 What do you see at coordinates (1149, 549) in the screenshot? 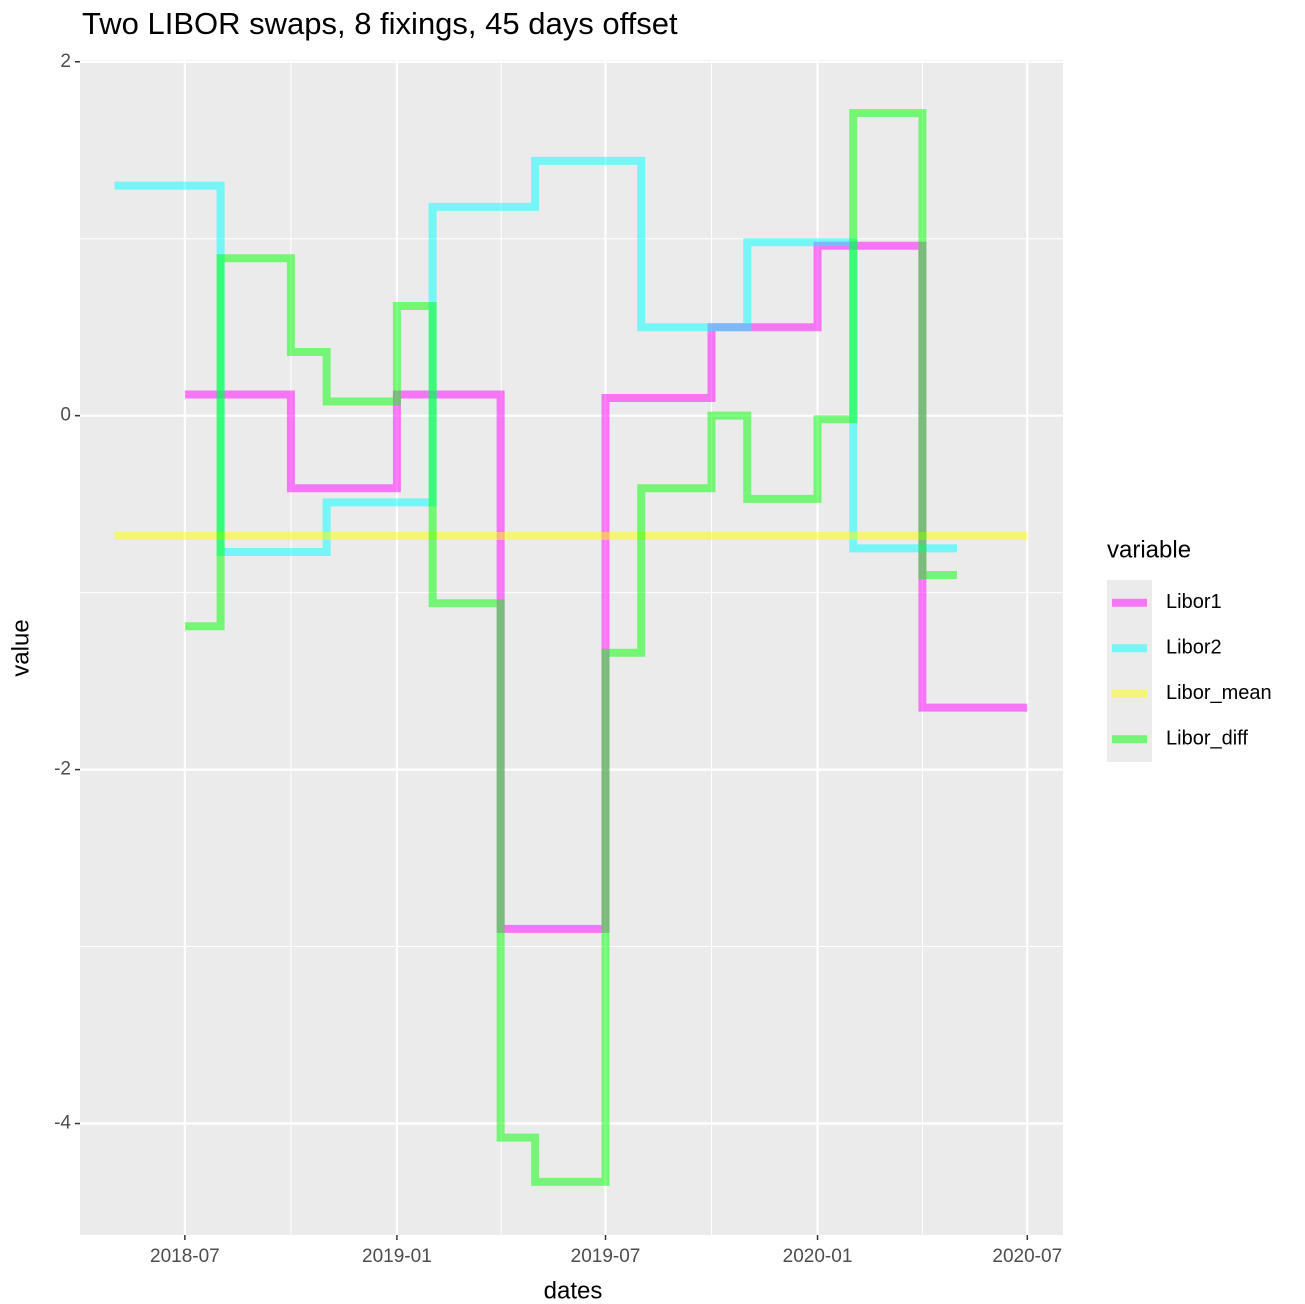
I see `legend-title: variable` at bounding box center [1149, 549].